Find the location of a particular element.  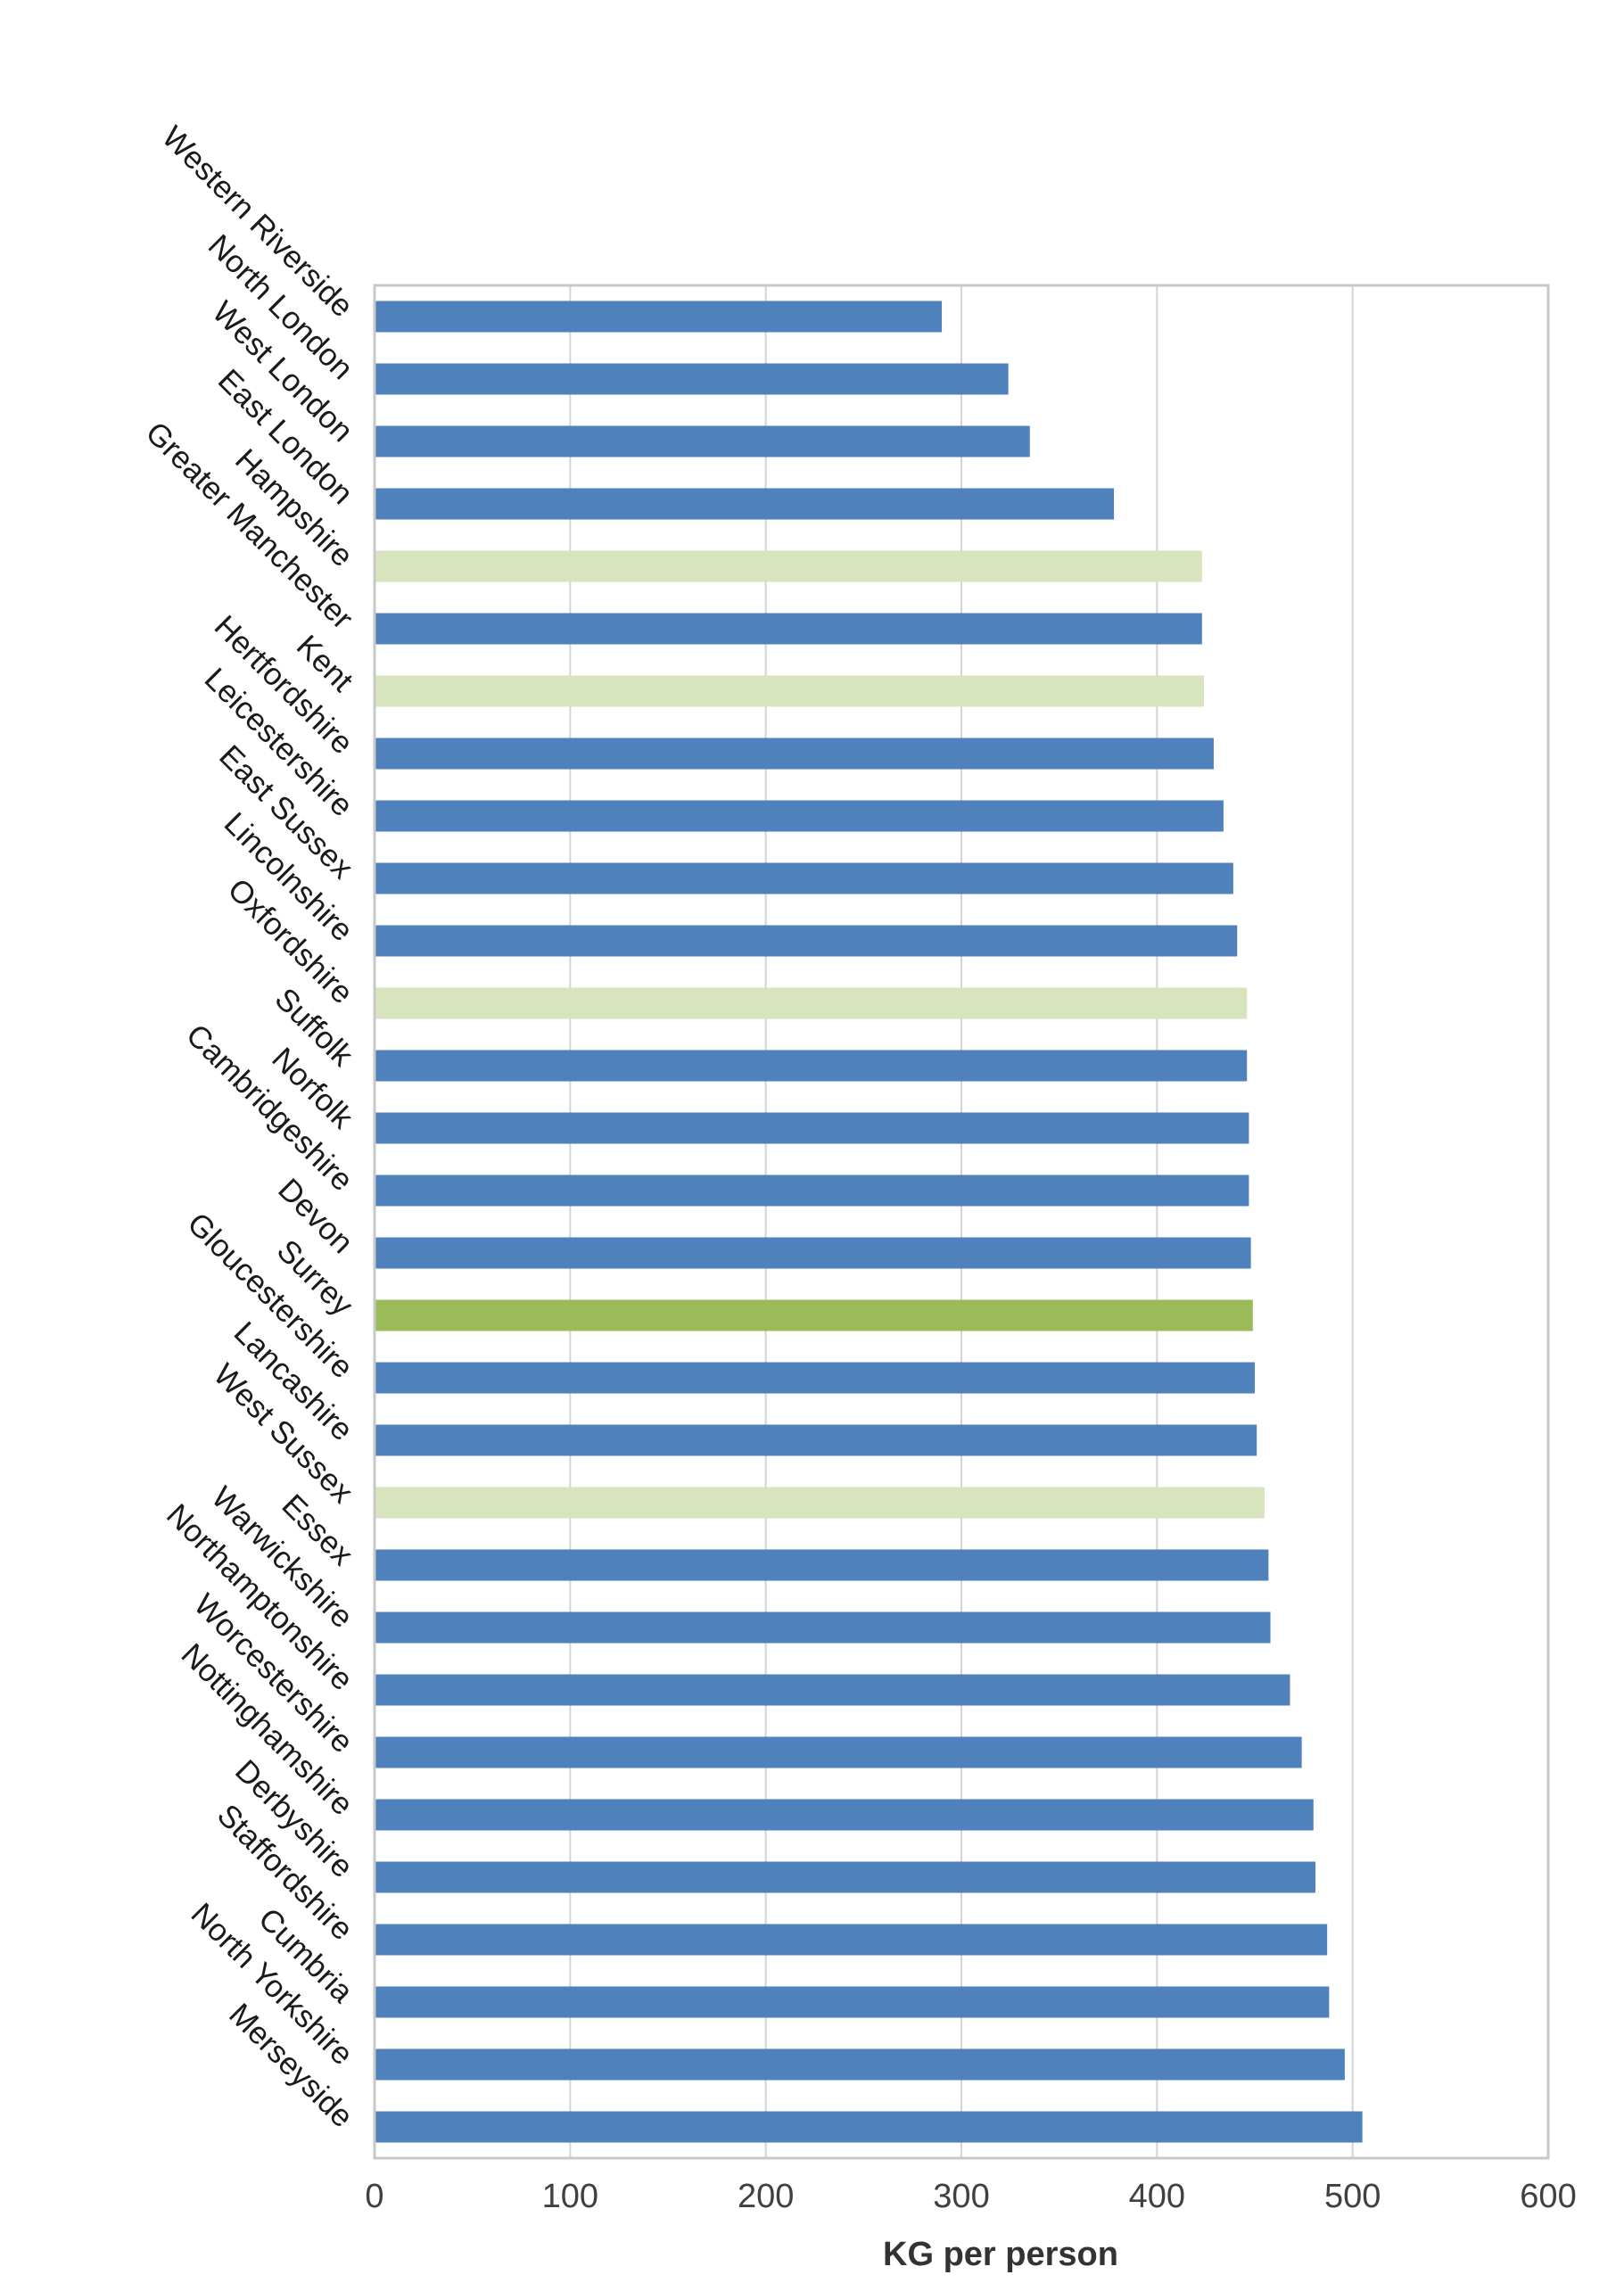

x-tick-labels: 0 100 200 300 400 500 600 is located at coordinates (970, 2196).